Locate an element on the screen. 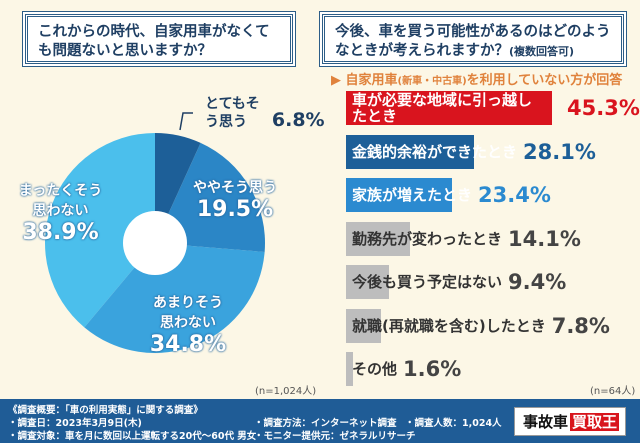 This screenshot has height=443, width=640. bar-label-4: 今後も買う予定はない is located at coordinates (427, 282).